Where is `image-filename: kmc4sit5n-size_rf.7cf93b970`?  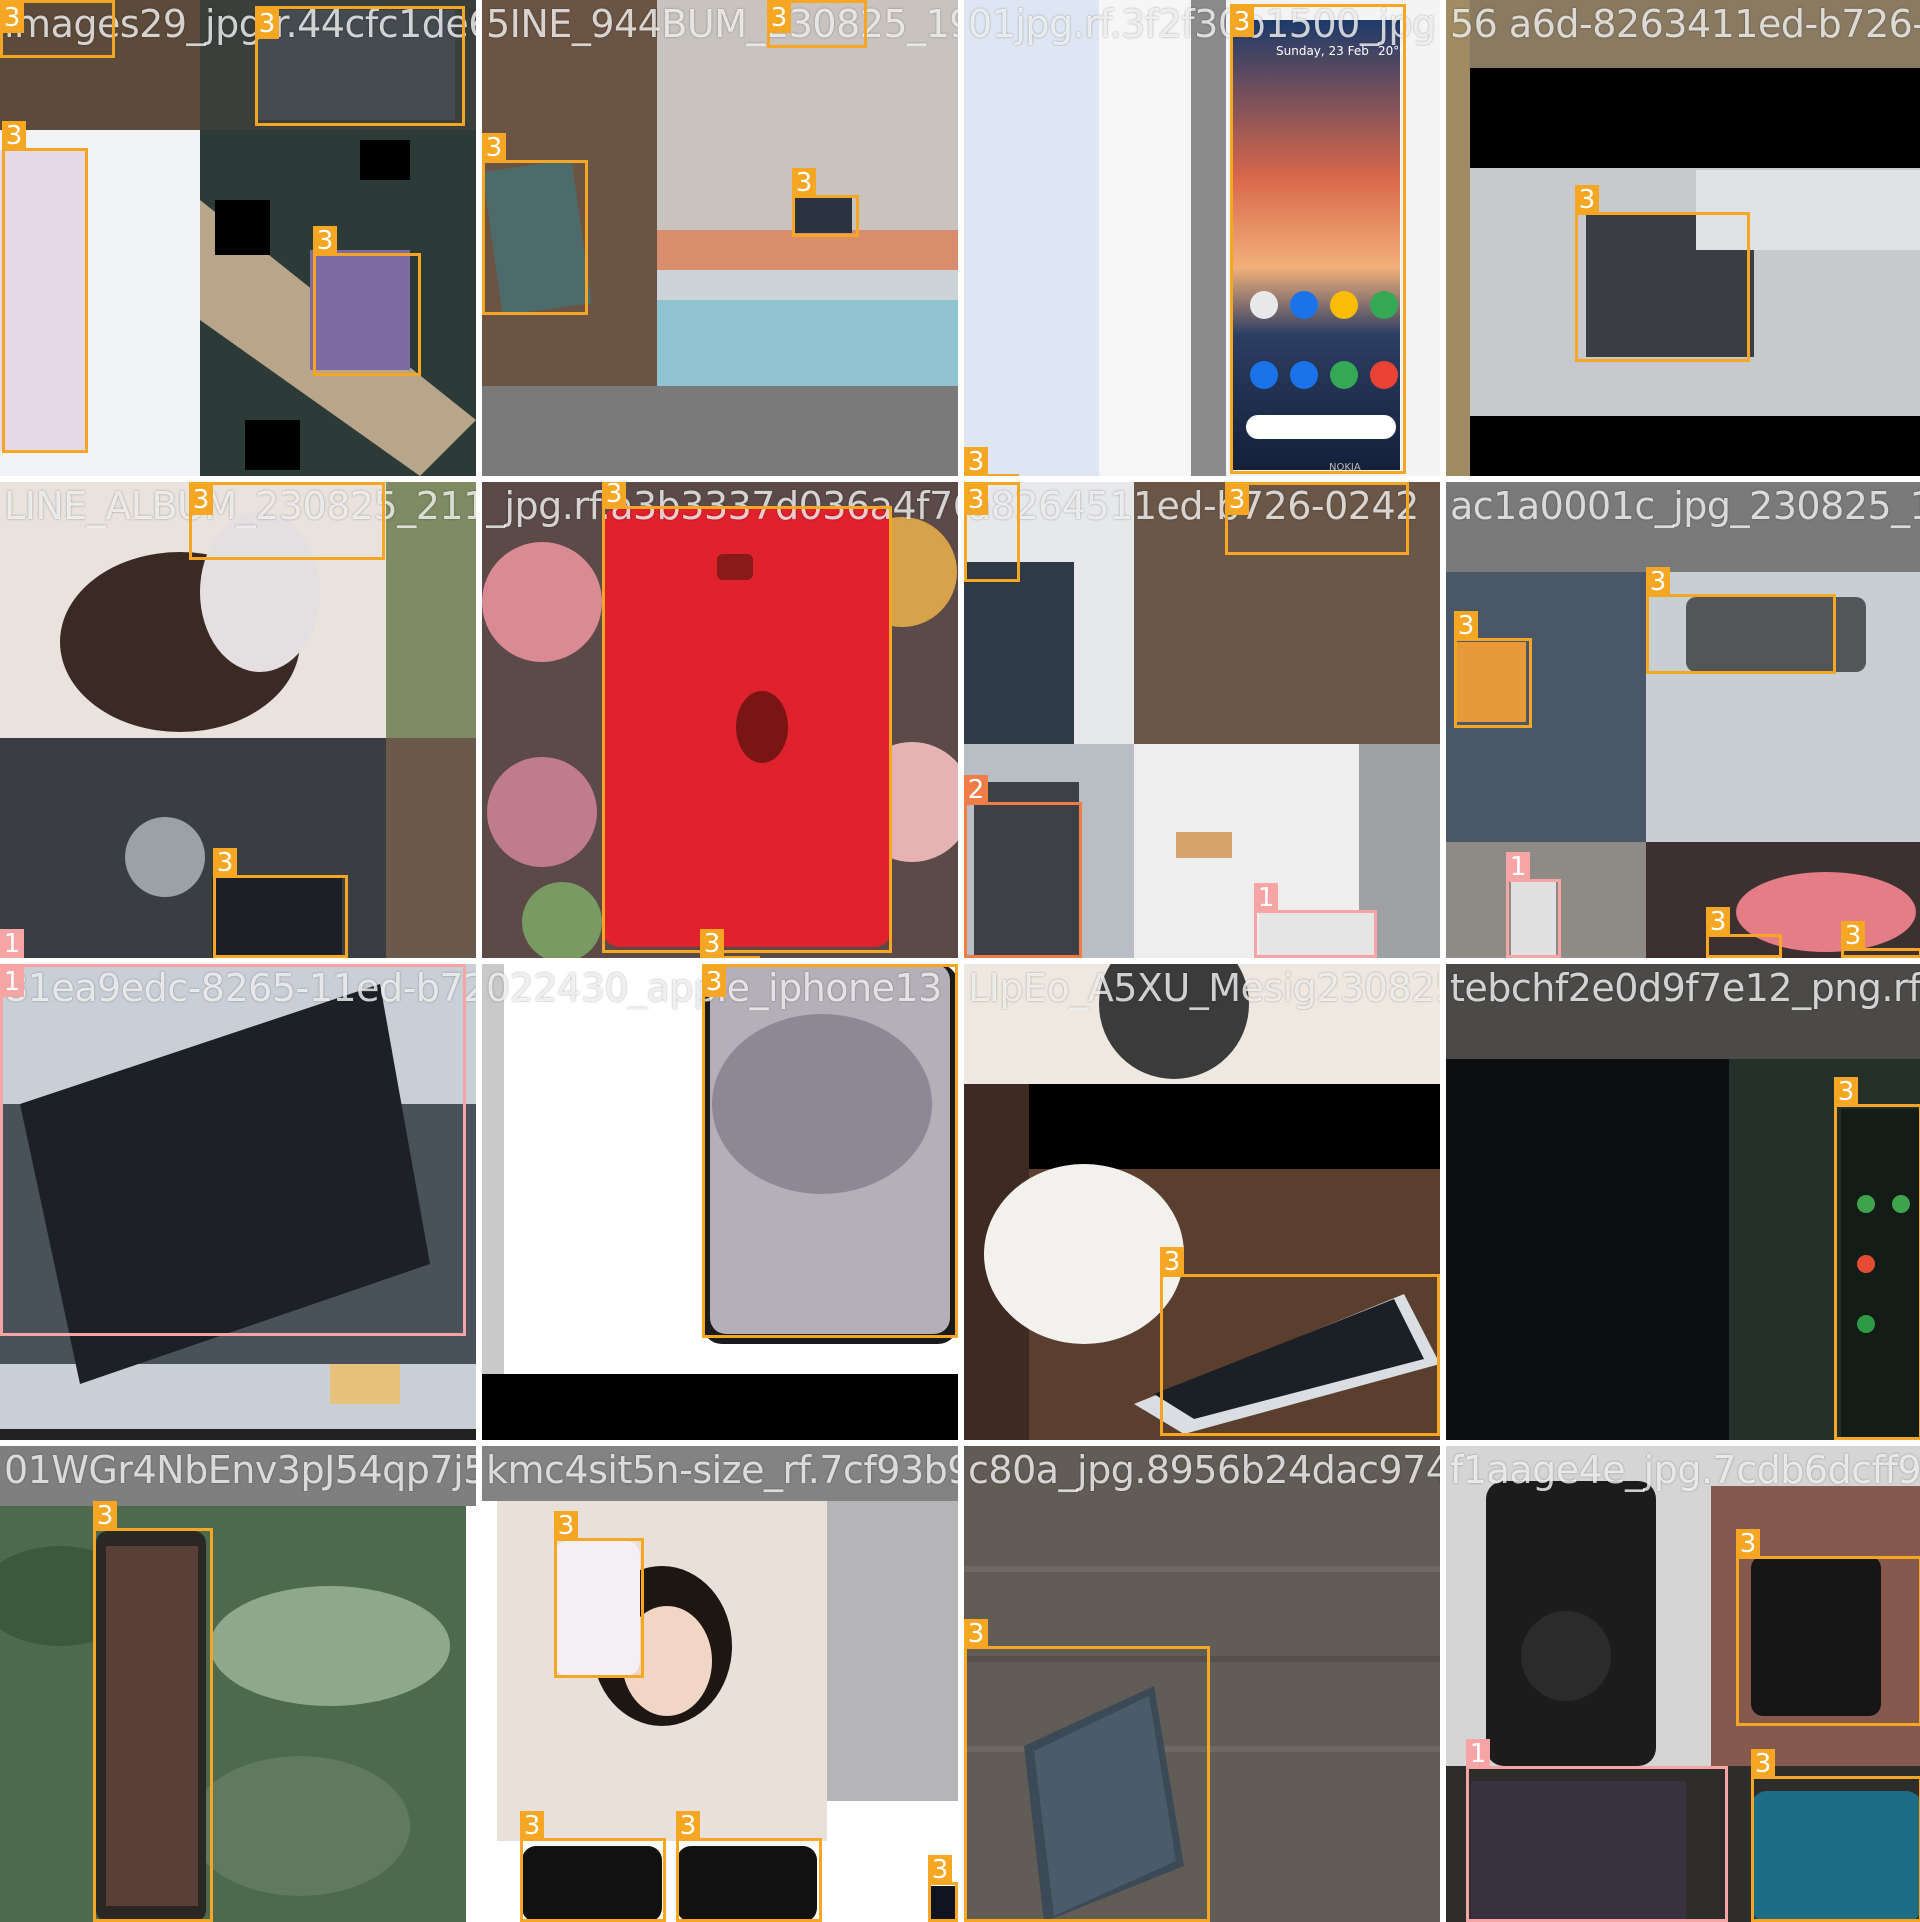
image-filename: kmc4sit5n-size_rf.7cf93b970 is located at coordinates (722, 1470).